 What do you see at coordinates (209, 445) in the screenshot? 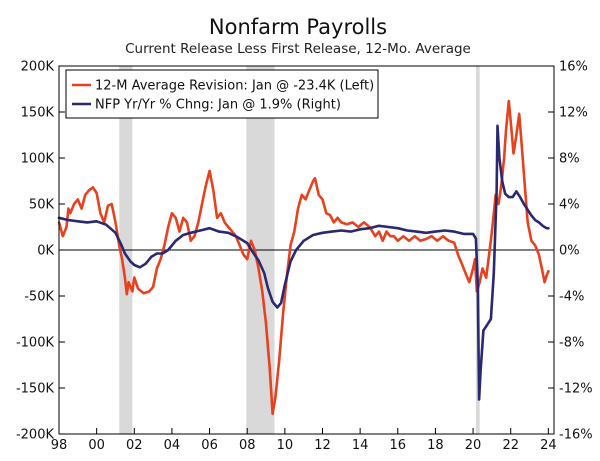
I see `x-tick-label: 06` at bounding box center [209, 445].